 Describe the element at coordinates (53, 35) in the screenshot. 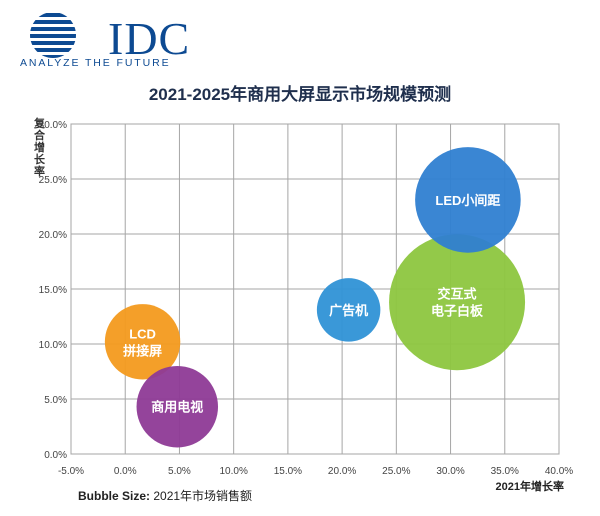

I see `globe-icon` at that location.